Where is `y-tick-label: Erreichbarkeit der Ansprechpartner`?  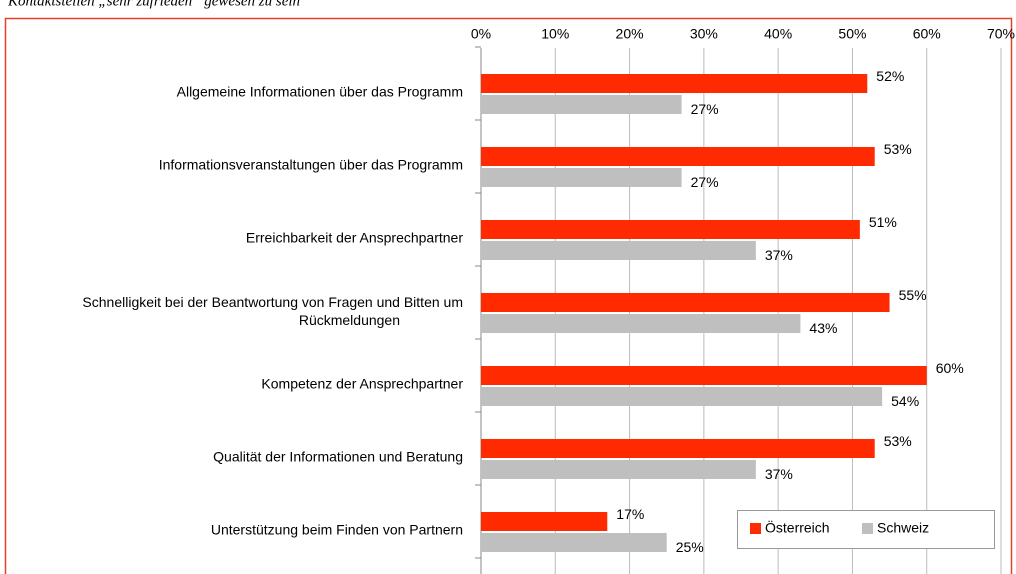 y-tick-label: Erreichbarkeit der Ansprechpartner is located at coordinates (354, 238).